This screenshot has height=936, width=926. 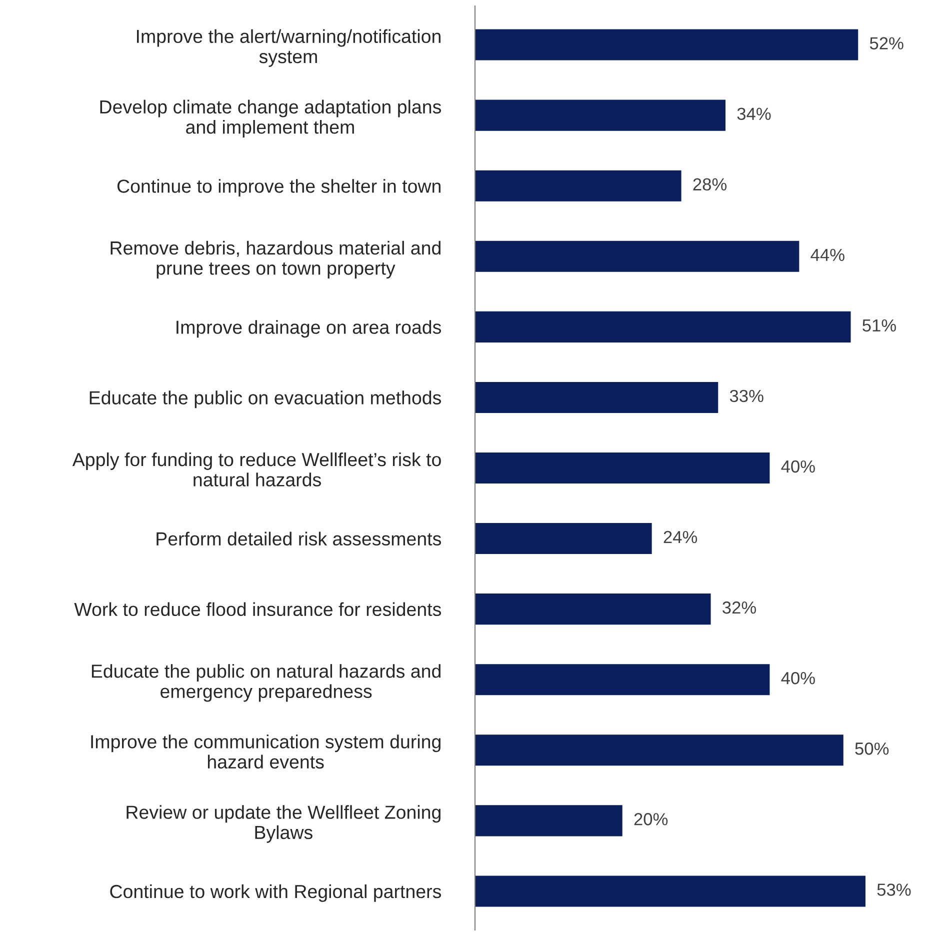 What do you see at coordinates (275, 259) in the screenshot?
I see `y-tick-label: Remove debris, hazardous material and prune trees on town property` at bounding box center [275, 259].